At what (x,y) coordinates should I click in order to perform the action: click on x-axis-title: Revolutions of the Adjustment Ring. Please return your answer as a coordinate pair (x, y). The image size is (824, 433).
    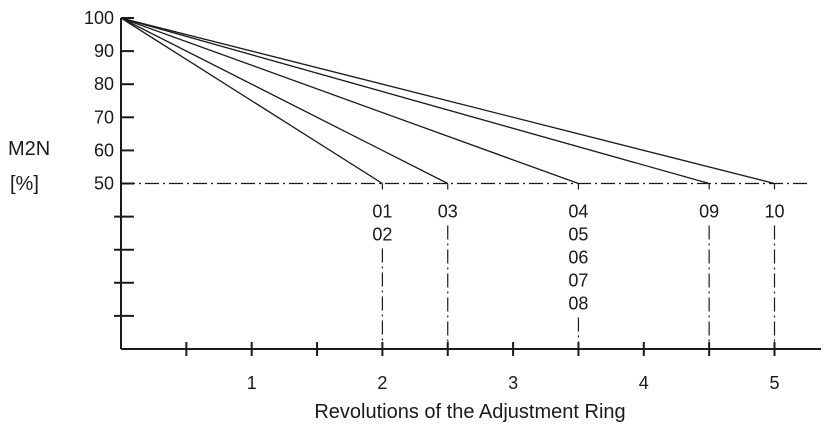
    Looking at the image, I should click on (469, 412).